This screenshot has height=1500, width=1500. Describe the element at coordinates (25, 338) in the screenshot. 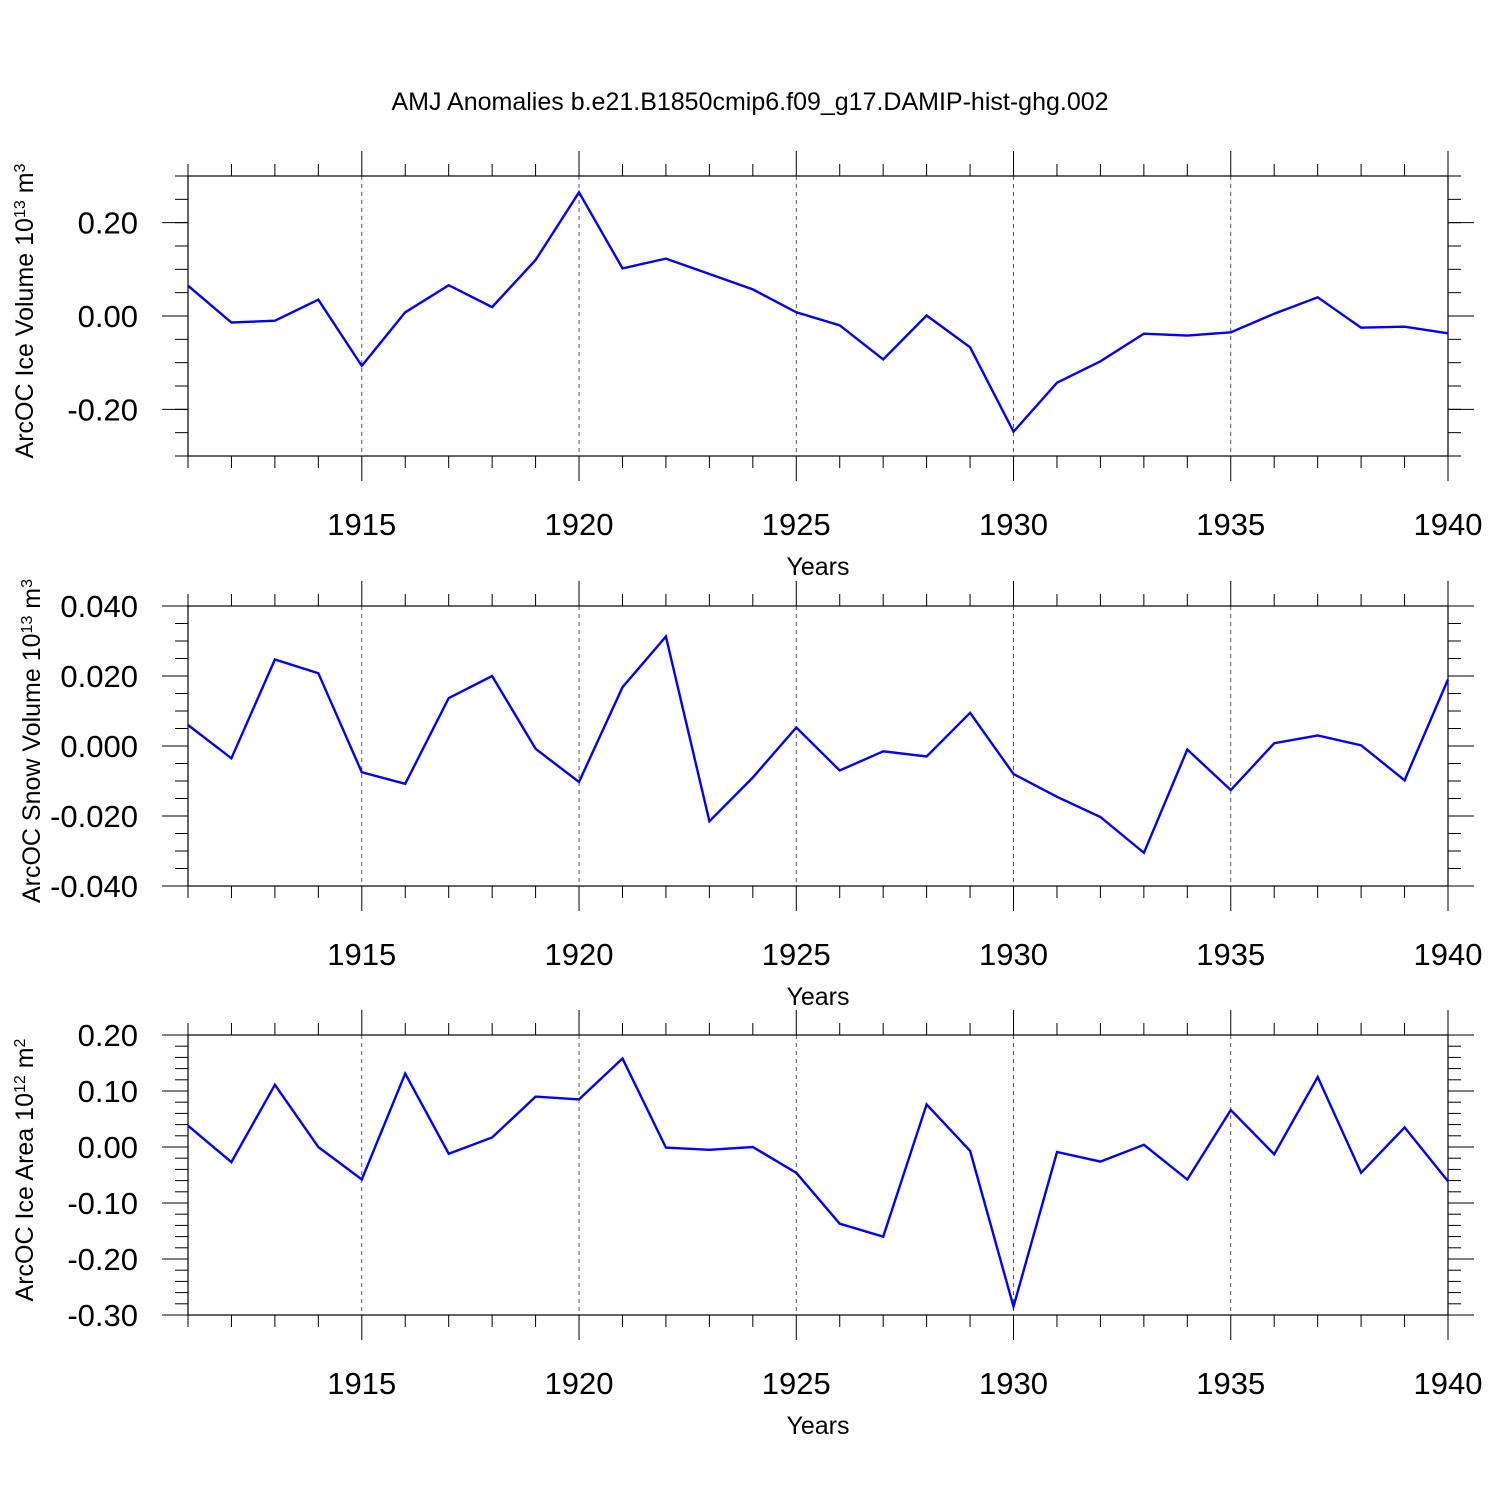

I see `y-axis-title-part: ArcOC Ice Volume 10` at that location.